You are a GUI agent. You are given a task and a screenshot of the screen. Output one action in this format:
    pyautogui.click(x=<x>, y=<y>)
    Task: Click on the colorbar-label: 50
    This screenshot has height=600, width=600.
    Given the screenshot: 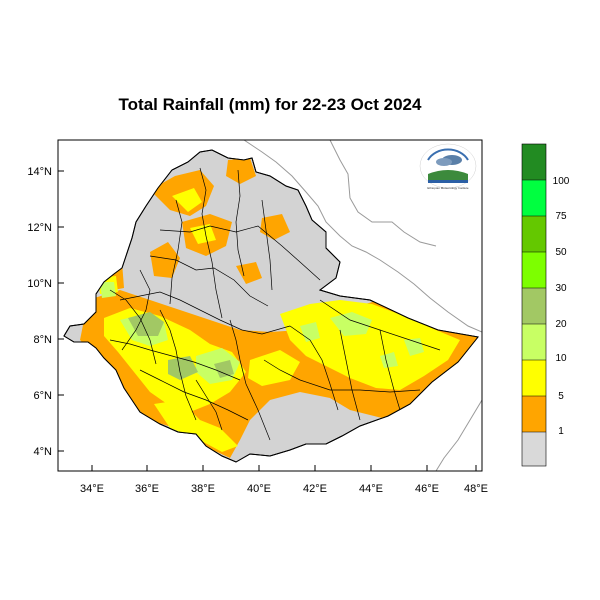 What is the action you would take?
    pyautogui.click(x=561, y=252)
    